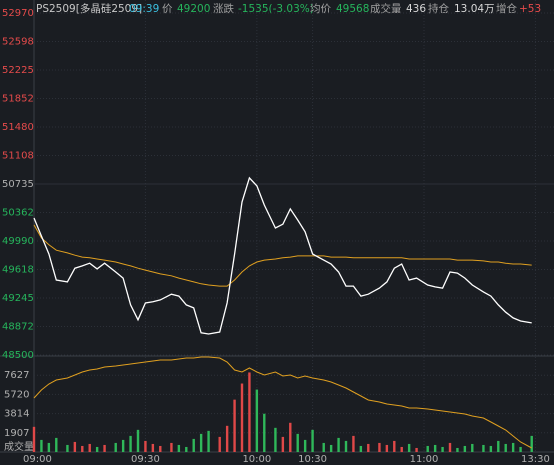 The height and width of the screenshot is (465, 554). What do you see at coordinates (19, 446) in the screenshot?
I see `volume-label: 成交量` at bounding box center [19, 446].